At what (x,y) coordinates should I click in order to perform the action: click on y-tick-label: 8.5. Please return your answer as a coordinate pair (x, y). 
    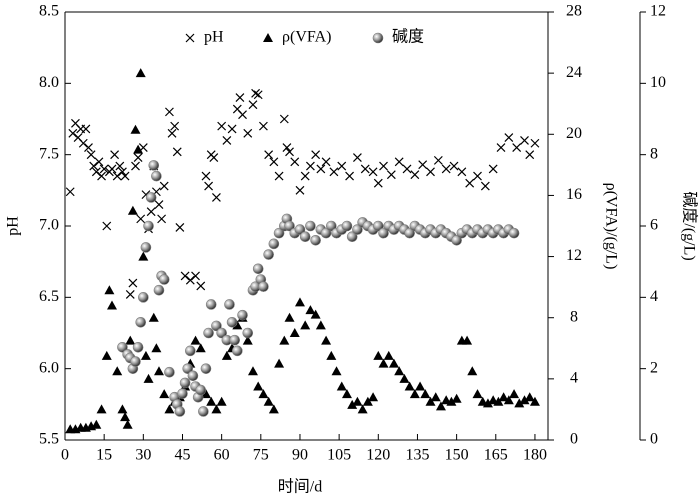
    Looking at the image, I should click on (49, 11).